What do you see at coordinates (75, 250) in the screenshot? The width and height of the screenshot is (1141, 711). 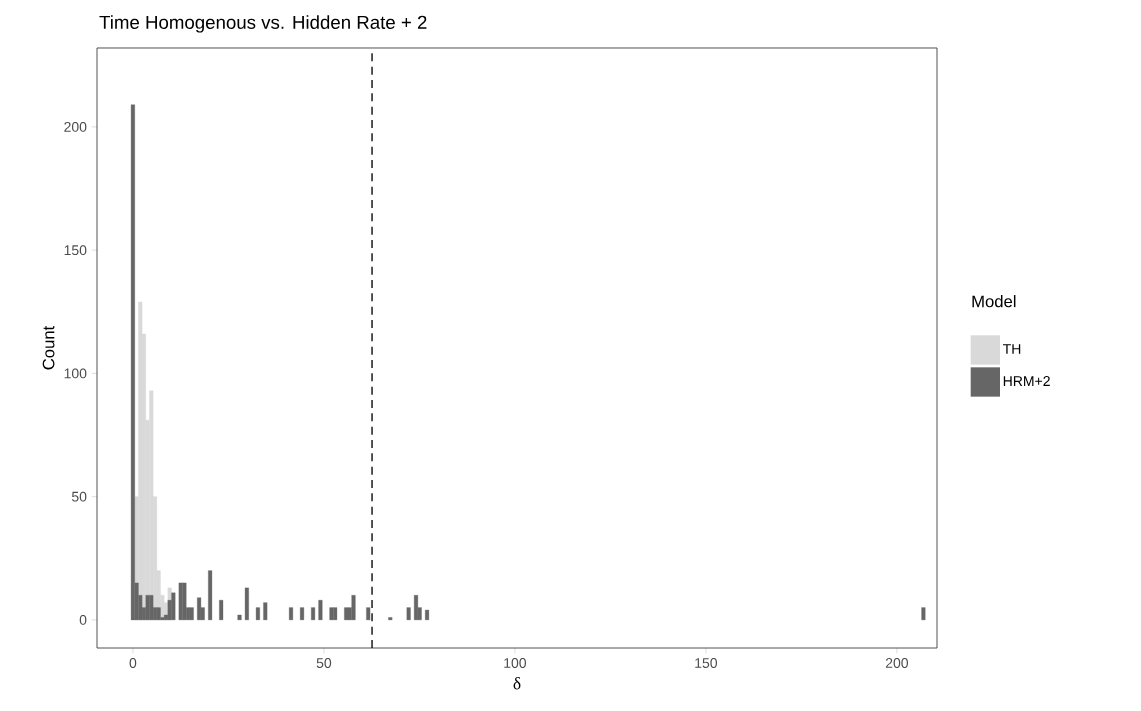 I see `y-tick-label: 150` at bounding box center [75, 250].